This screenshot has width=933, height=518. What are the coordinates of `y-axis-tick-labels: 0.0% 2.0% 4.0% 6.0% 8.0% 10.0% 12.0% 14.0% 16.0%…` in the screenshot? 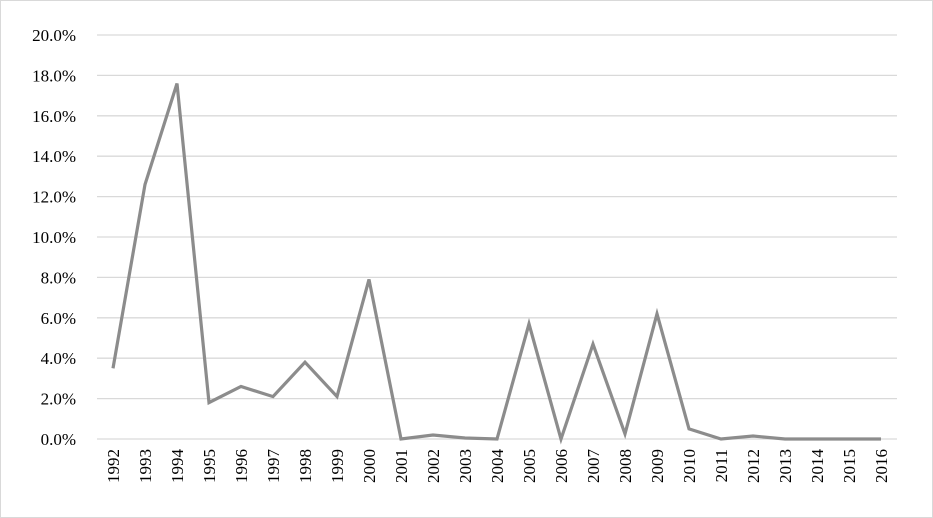 It's located at (54, 237).